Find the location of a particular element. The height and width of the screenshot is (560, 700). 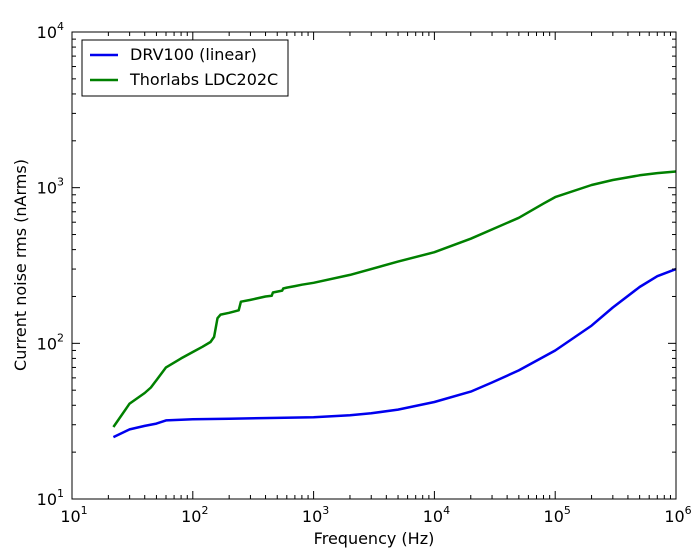

legend-label-drv100: DRV100 (linear) is located at coordinates (193, 54).